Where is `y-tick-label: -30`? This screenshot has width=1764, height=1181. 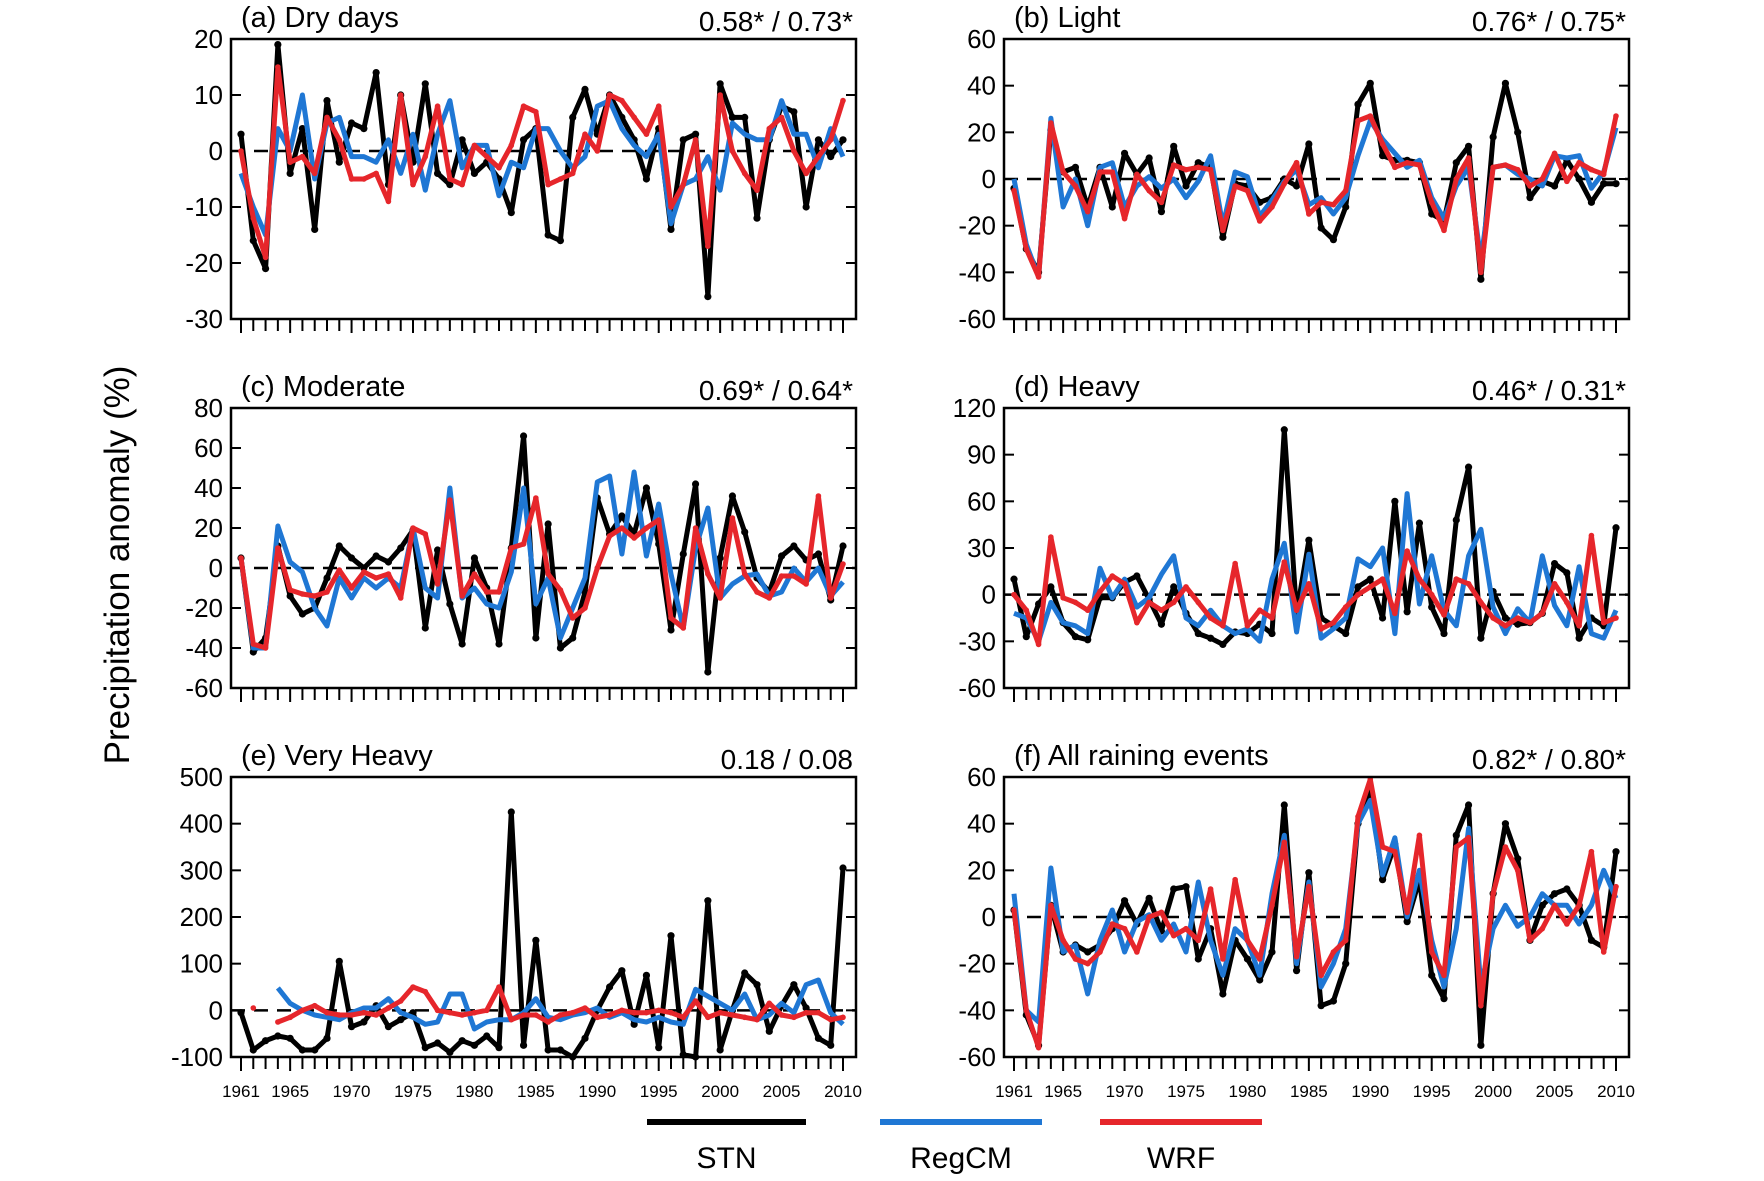
y-tick-label: -30 is located at coordinates (977, 641).